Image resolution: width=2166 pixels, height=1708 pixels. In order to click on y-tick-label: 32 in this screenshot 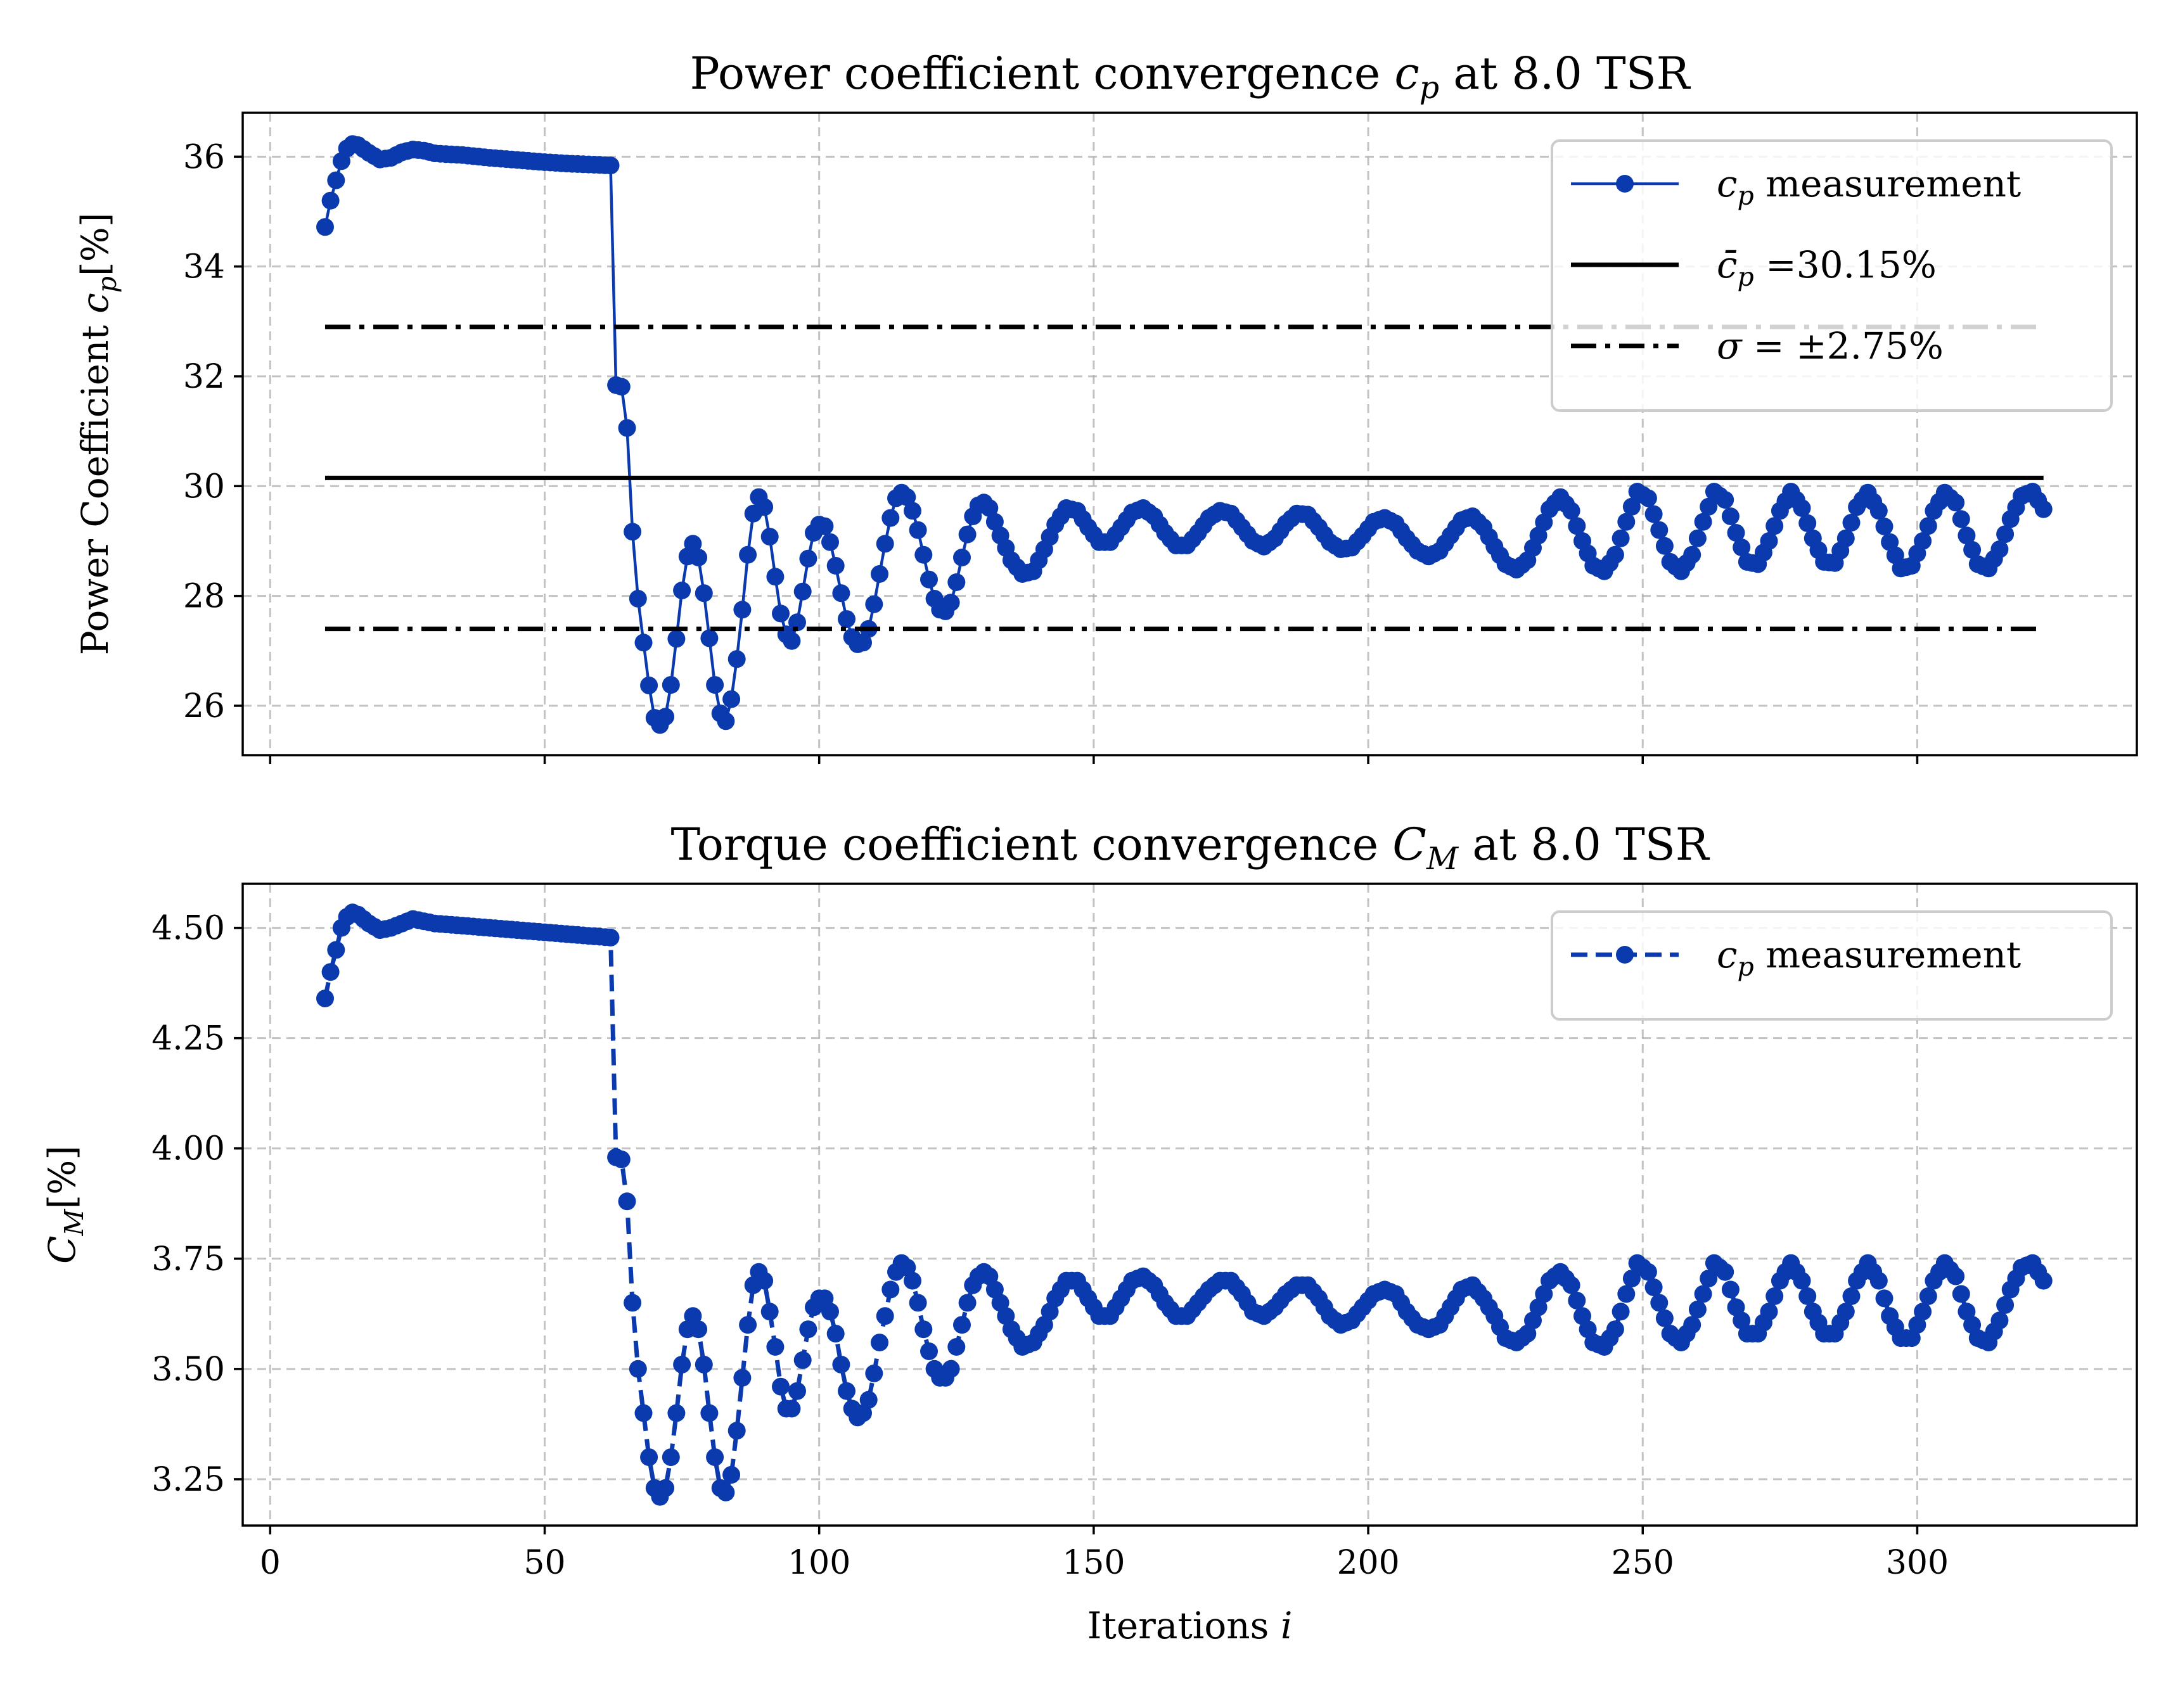, I will do `click(204, 377)`.